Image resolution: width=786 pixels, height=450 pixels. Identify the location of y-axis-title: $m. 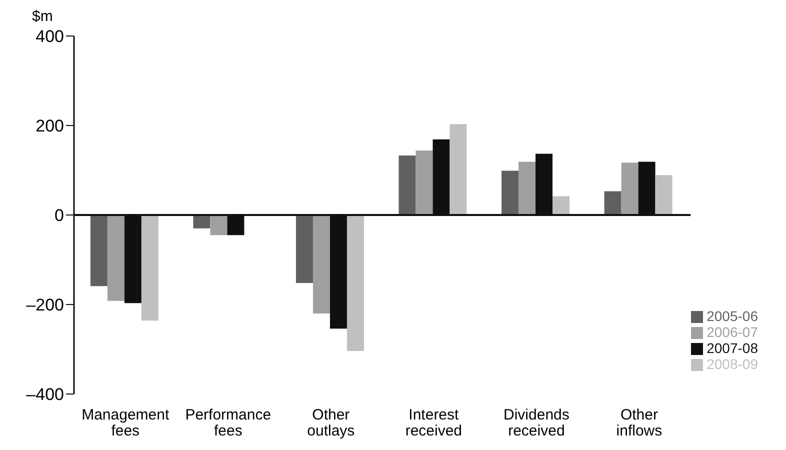
(42, 16).